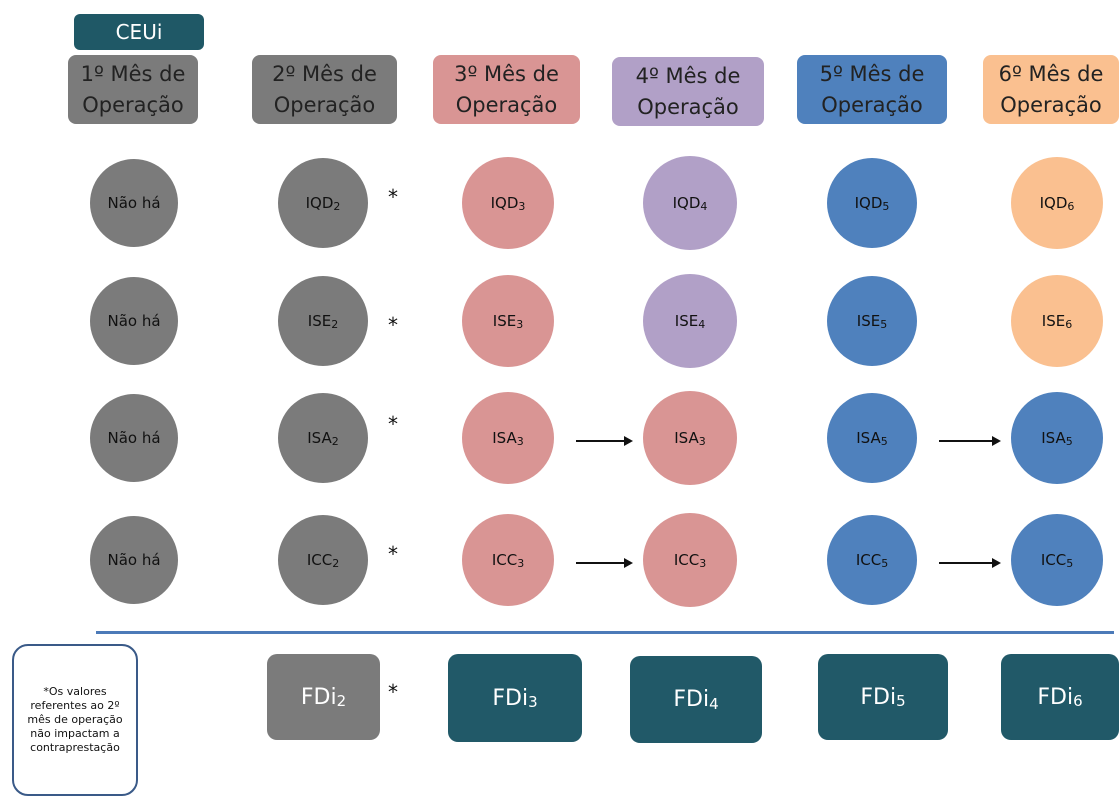  Describe the element at coordinates (324, 89) in the screenshot. I see `month-header-2: 2º Mês de Operação` at that location.